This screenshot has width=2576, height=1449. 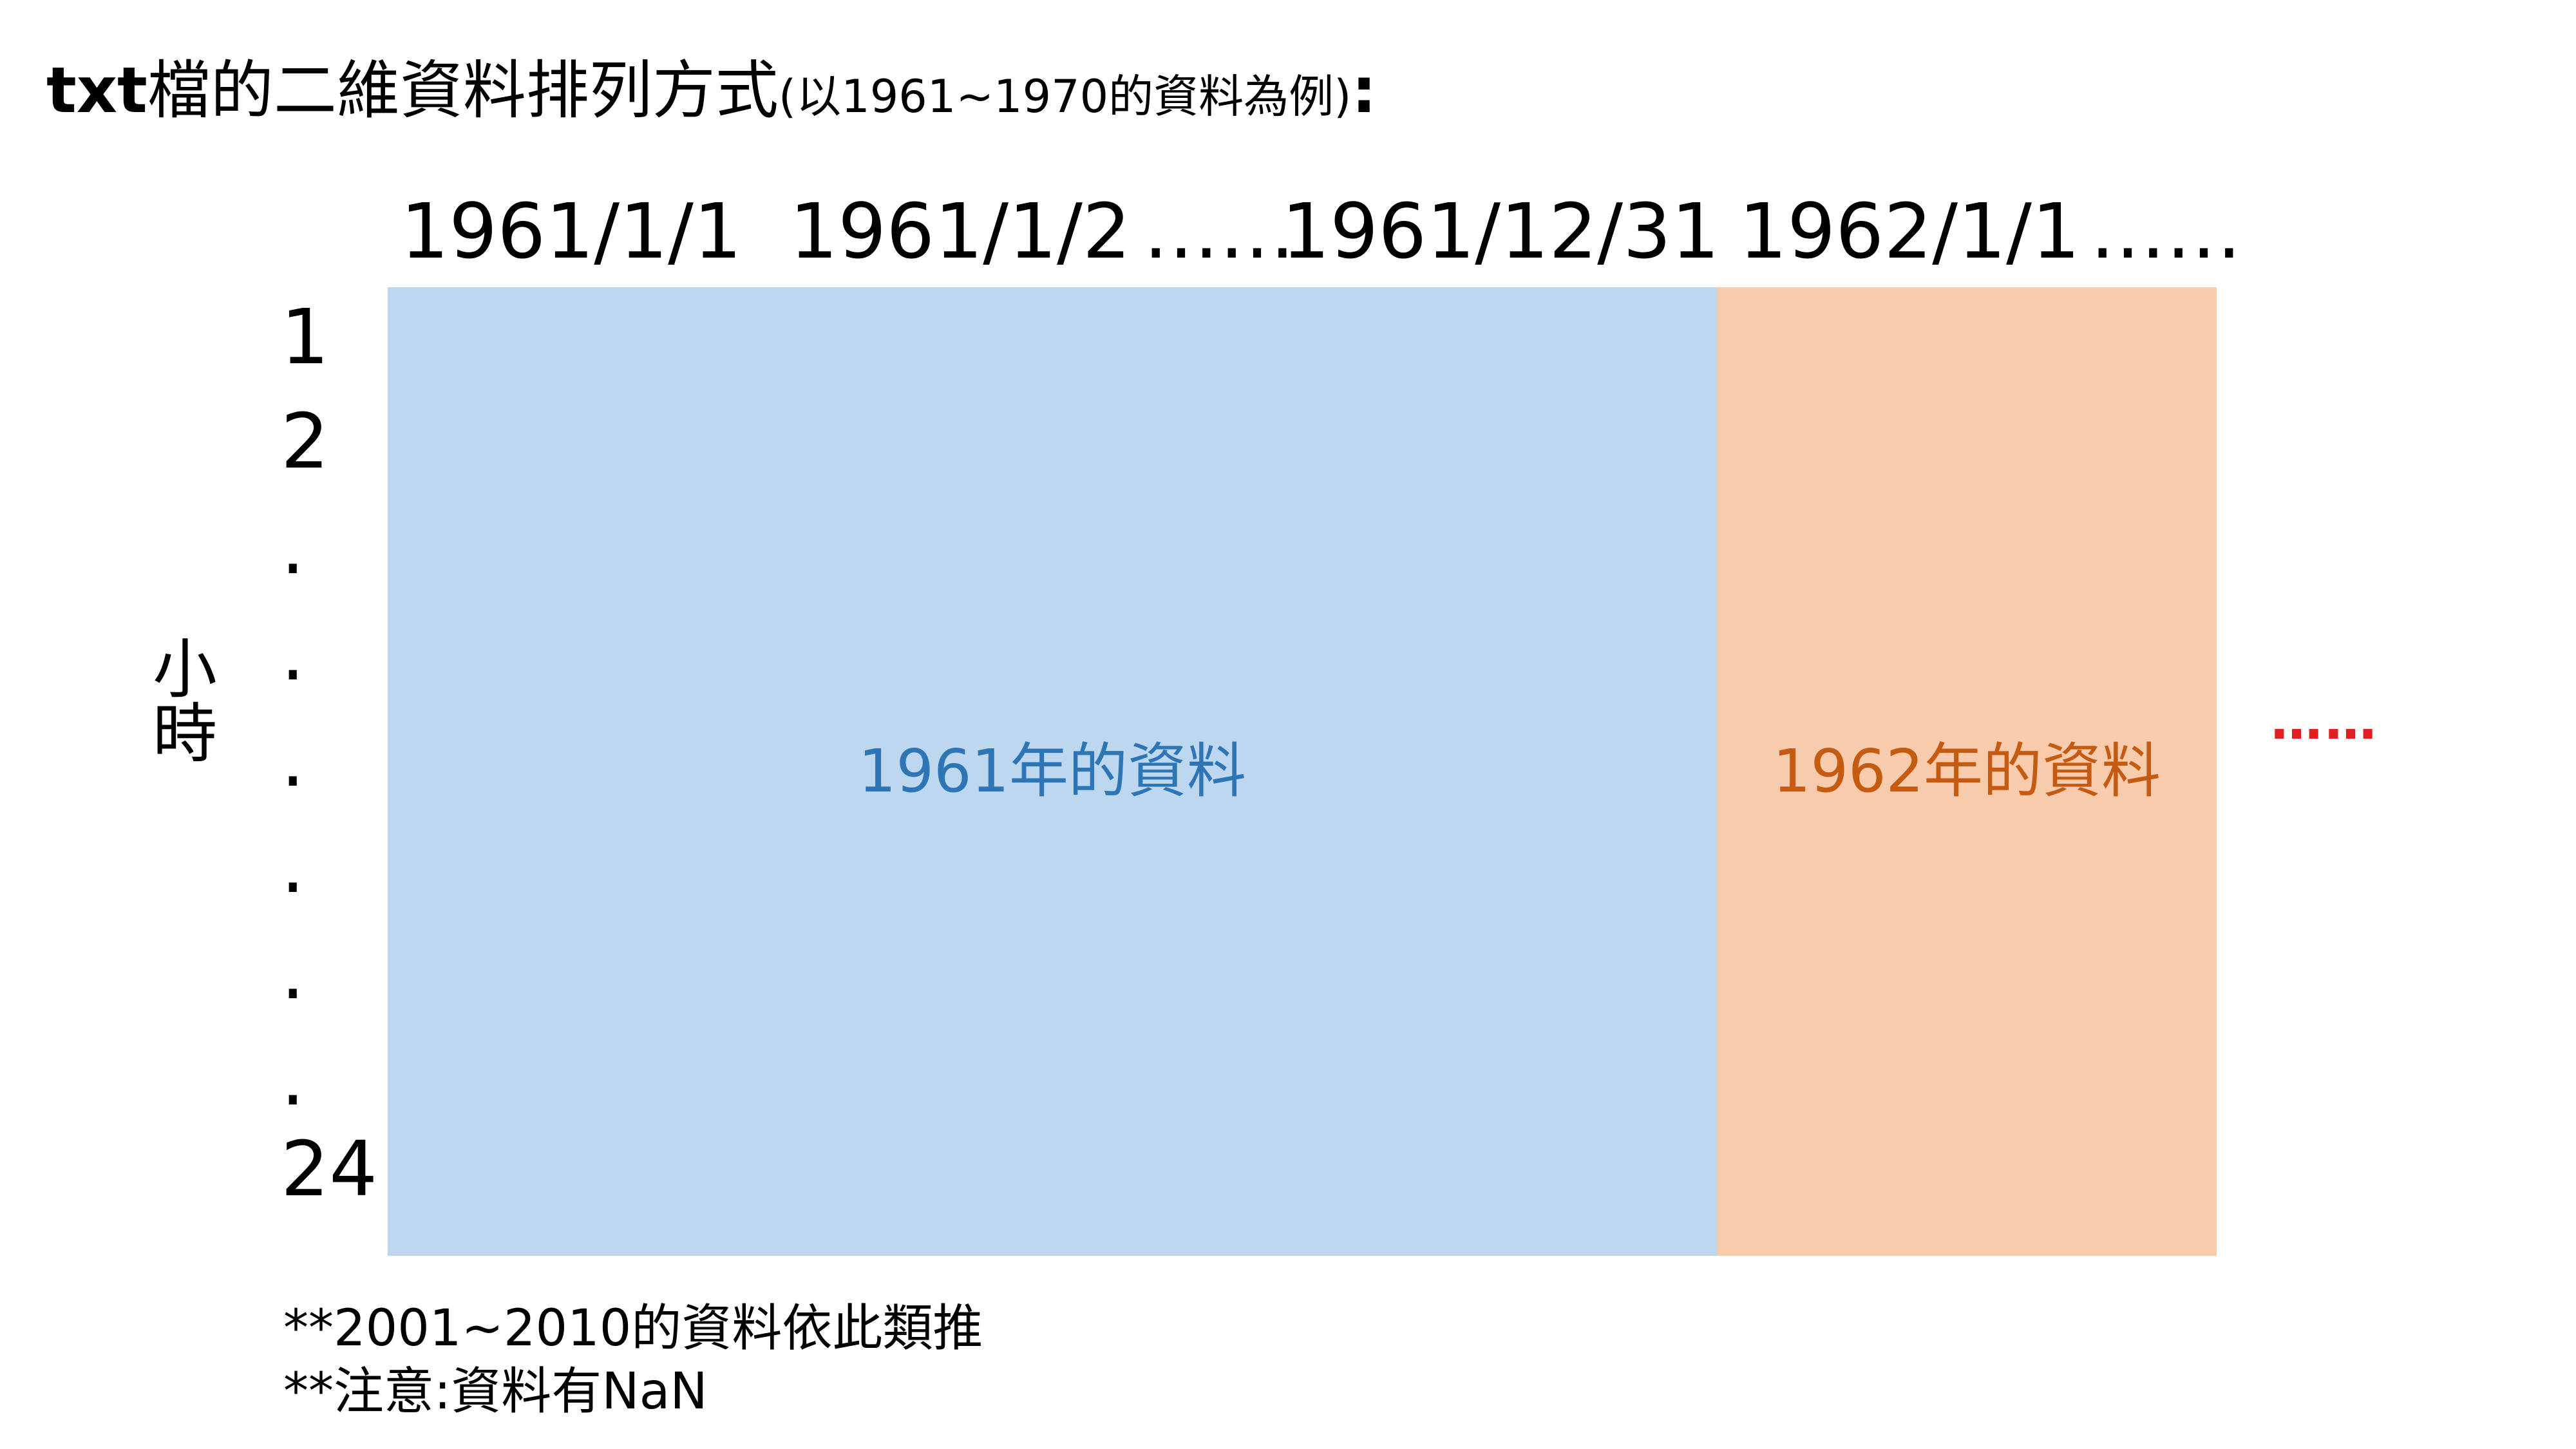 I want to click on axis-label-hours: 小時, so click(x=185, y=702).